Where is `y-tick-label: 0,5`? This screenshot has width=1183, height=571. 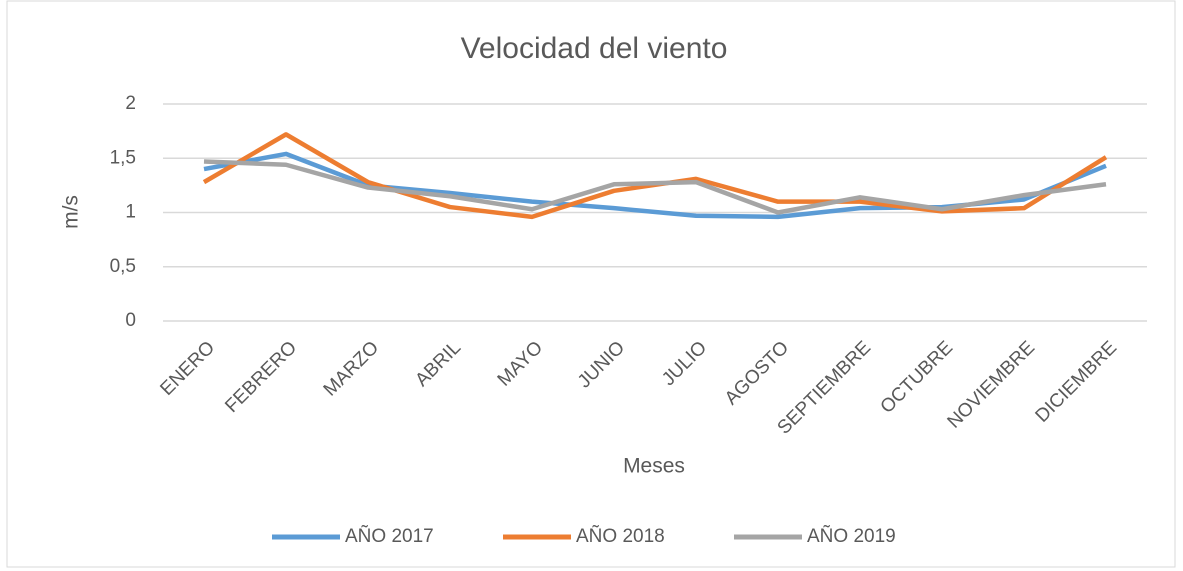 y-tick-label: 0,5 is located at coordinates (123, 266).